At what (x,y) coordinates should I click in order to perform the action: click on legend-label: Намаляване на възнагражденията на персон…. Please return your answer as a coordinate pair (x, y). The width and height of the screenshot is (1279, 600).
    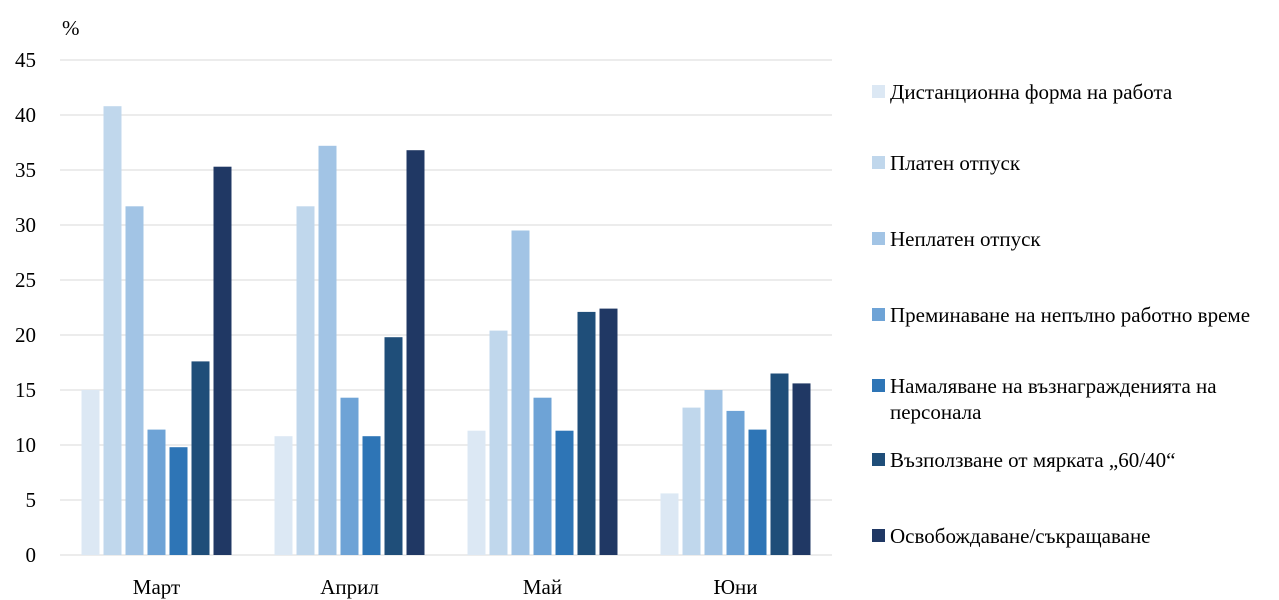
    Looking at the image, I should click on (1053, 399).